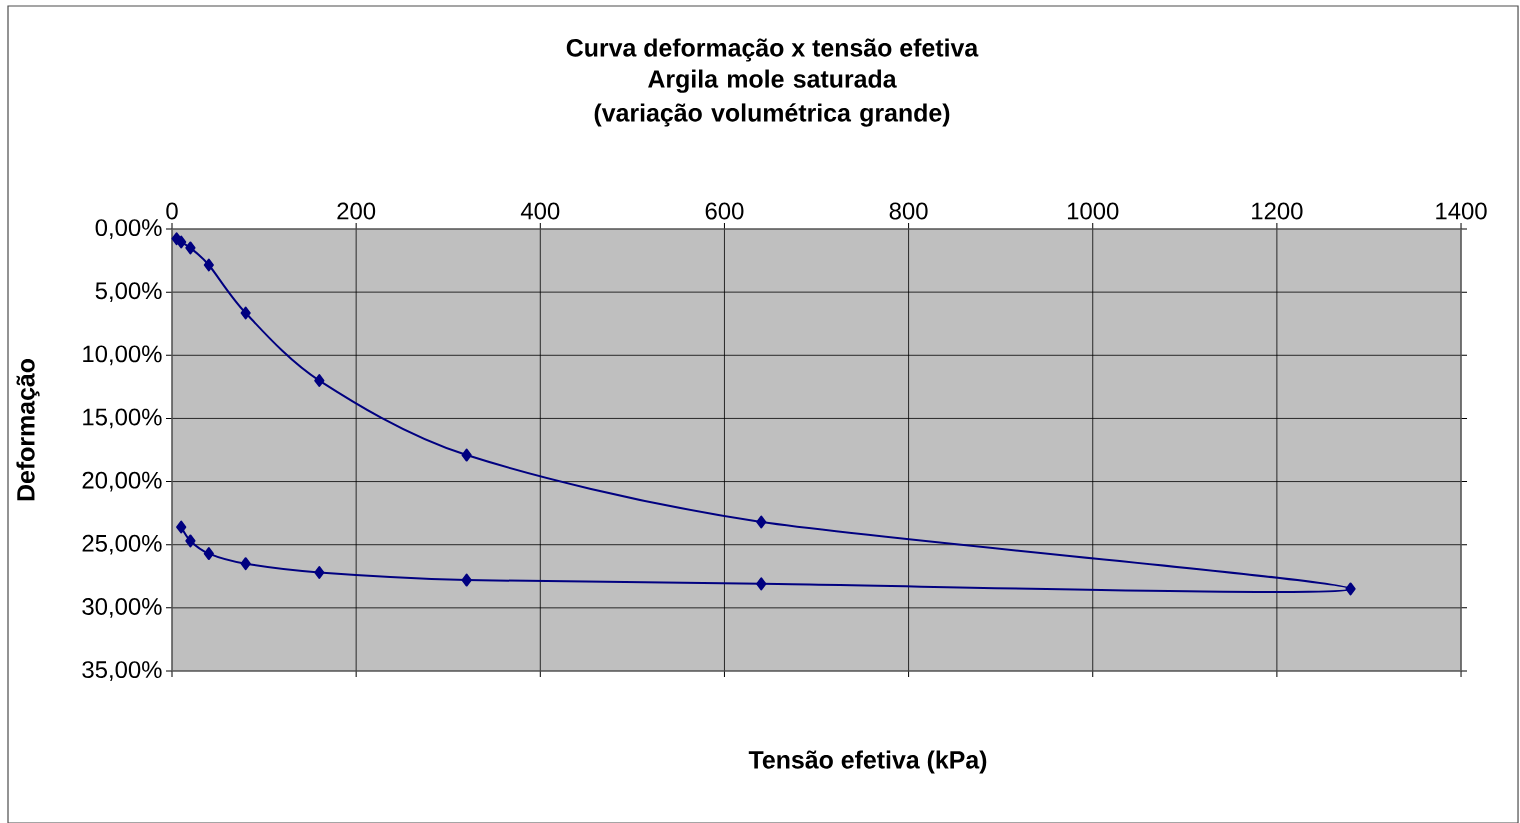 The image size is (1520, 823). I want to click on x-tick-label: 800, so click(908, 211).